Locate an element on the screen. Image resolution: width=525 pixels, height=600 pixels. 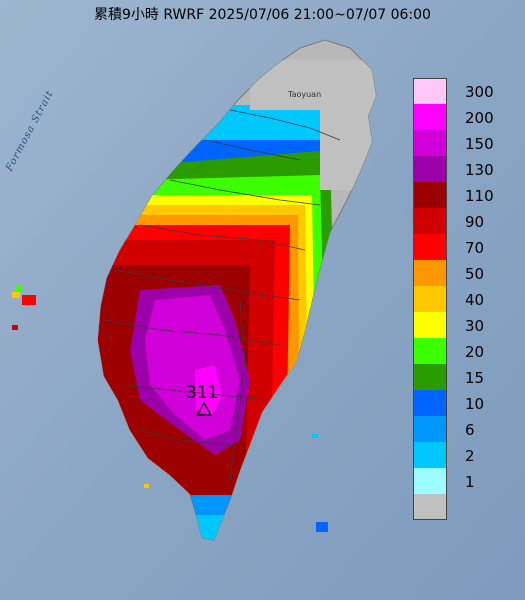
legend-row: 15 is located at coordinates (467, 377).